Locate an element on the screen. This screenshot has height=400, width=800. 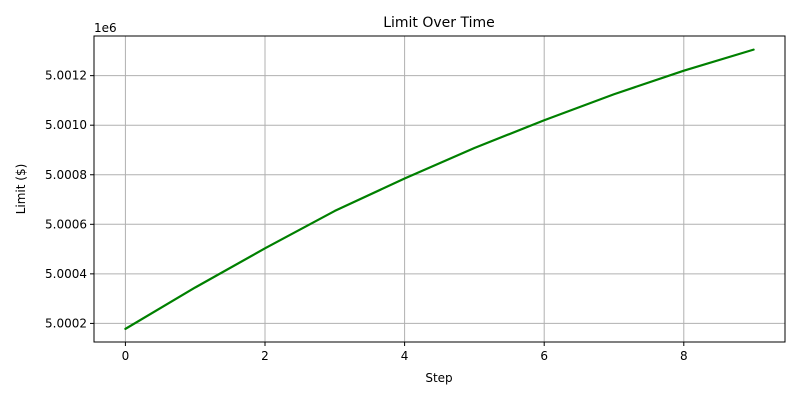
y-tick-label: 5.0004 is located at coordinates (66, 274).